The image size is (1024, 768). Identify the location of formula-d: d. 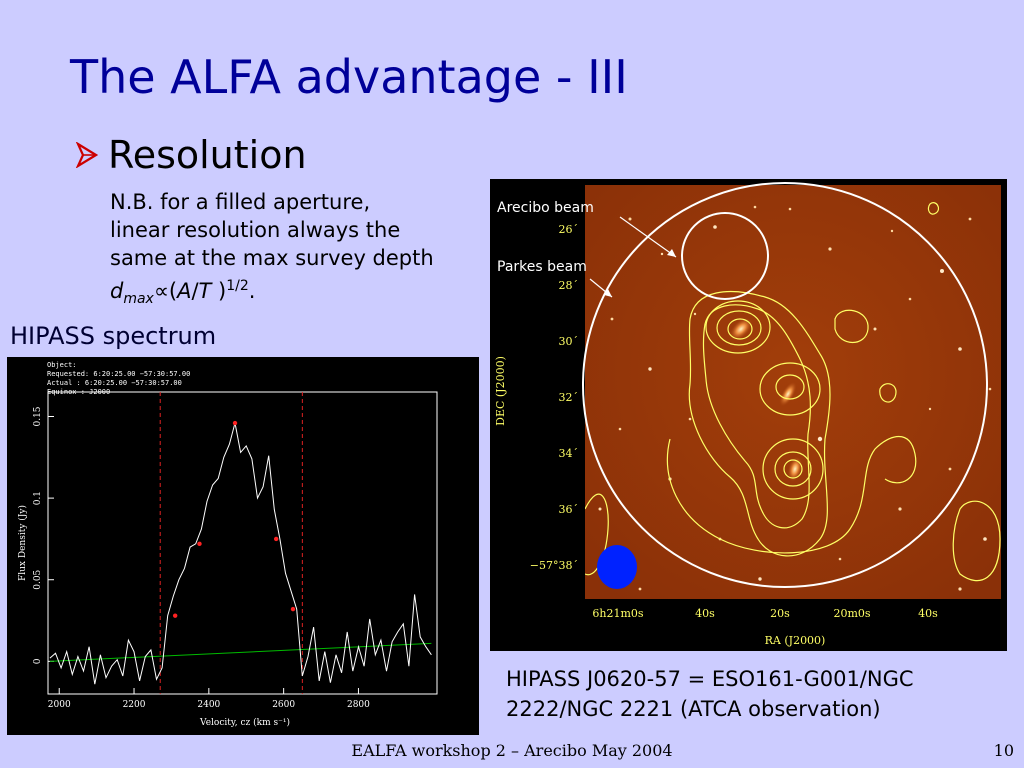
(117, 291).